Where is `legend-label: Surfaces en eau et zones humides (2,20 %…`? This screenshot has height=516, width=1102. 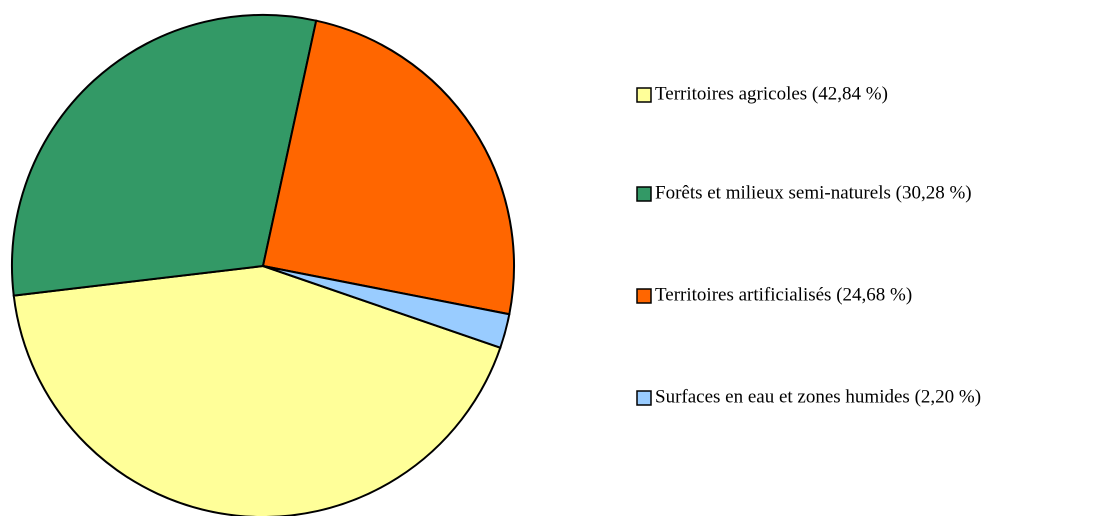 legend-label: Surfaces en eau et zones humides (2,20 %… is located at coordinates (818, 396).